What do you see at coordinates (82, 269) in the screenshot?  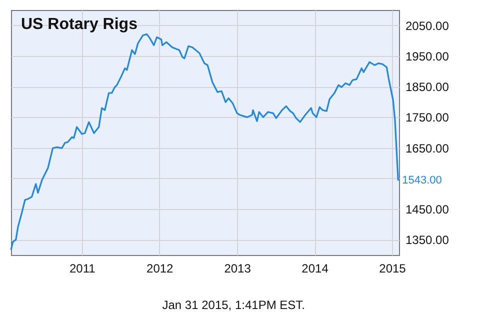 I see `x-tick-label: 2011` at bounding box center [82, 269].